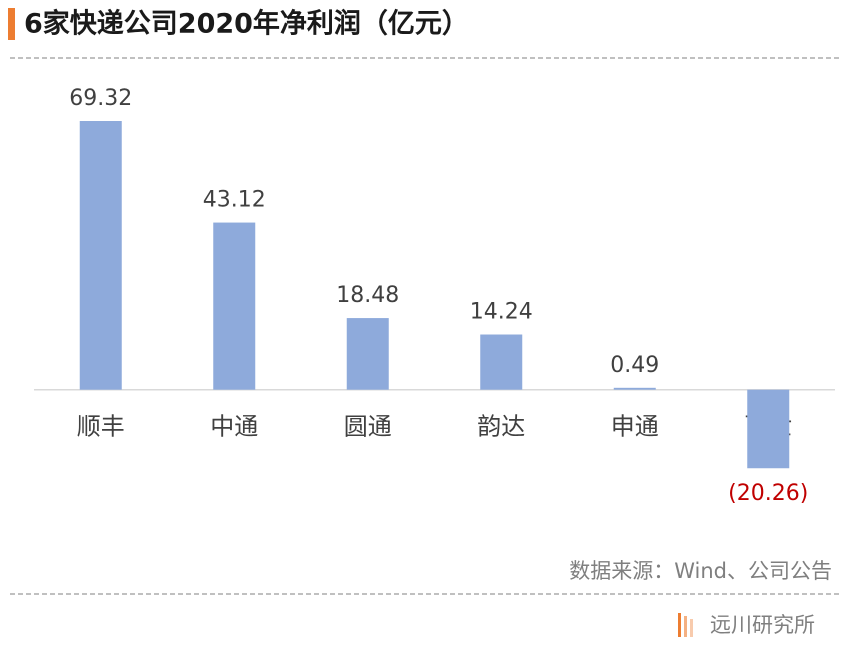 The width and height of the screenshot is (845, 648). Describe the element at coordinates (634, 365) in the screenshot. I see `value-label: 0.49` at that location.